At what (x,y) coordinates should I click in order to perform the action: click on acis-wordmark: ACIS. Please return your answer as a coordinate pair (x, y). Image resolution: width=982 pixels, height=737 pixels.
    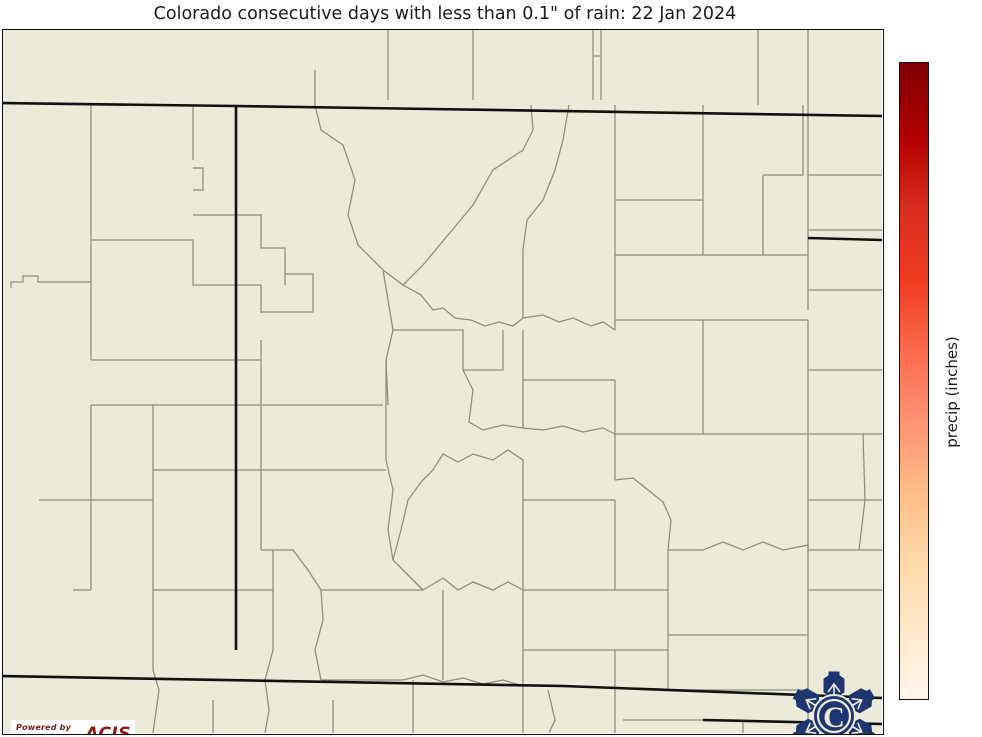
    Looking at the image, I should click on (108, 729).